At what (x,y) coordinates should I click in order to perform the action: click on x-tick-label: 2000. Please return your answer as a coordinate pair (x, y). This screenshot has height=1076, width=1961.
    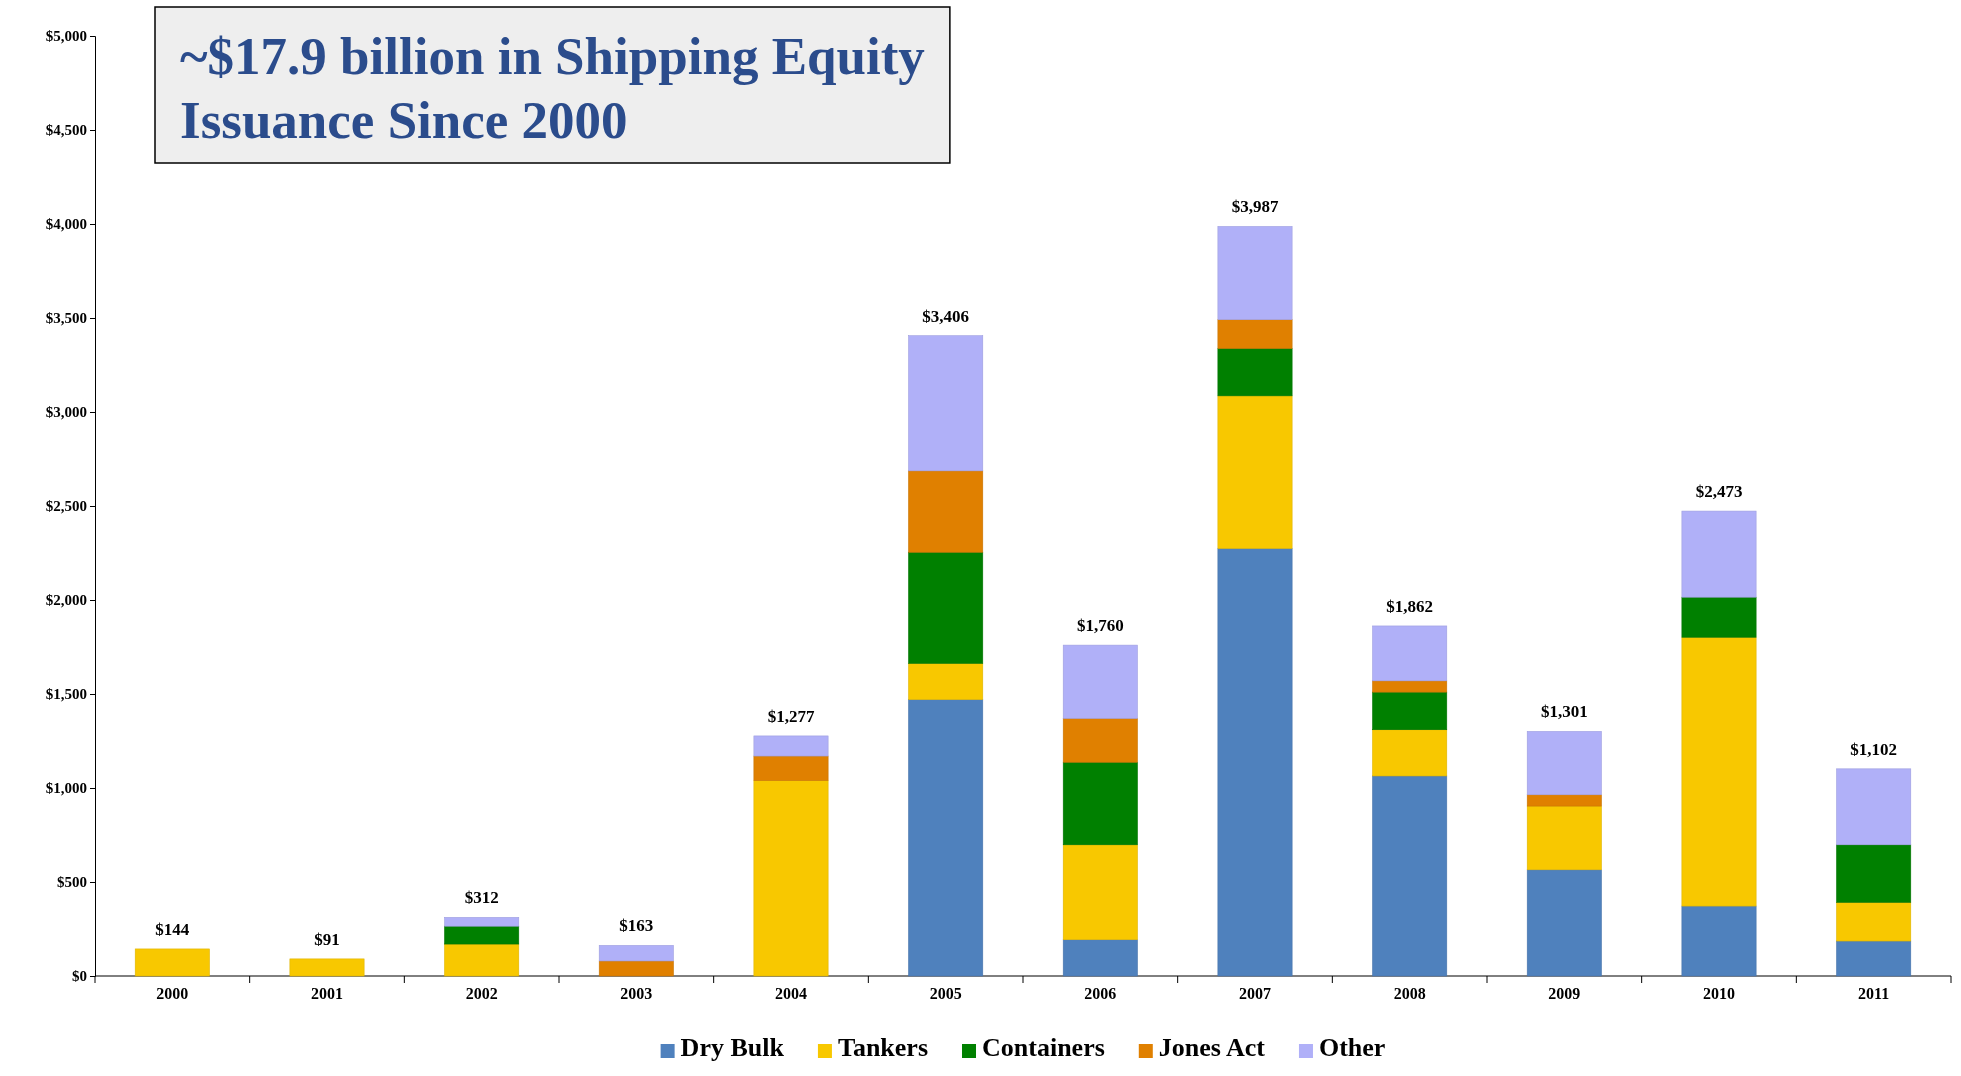
    Looking at the image, I should click on (172, 994).